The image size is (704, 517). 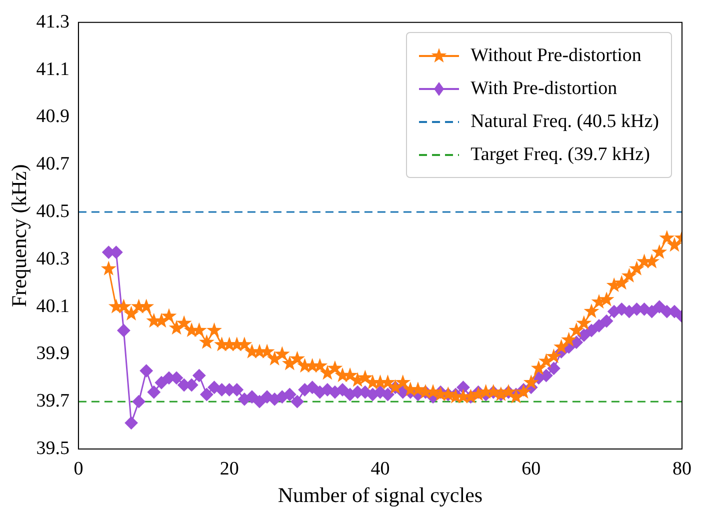 What do you see at coordinates (53, 211) in the screenshot?
I see `y-tick-label: 40.5` at bounding box center [53, 211].